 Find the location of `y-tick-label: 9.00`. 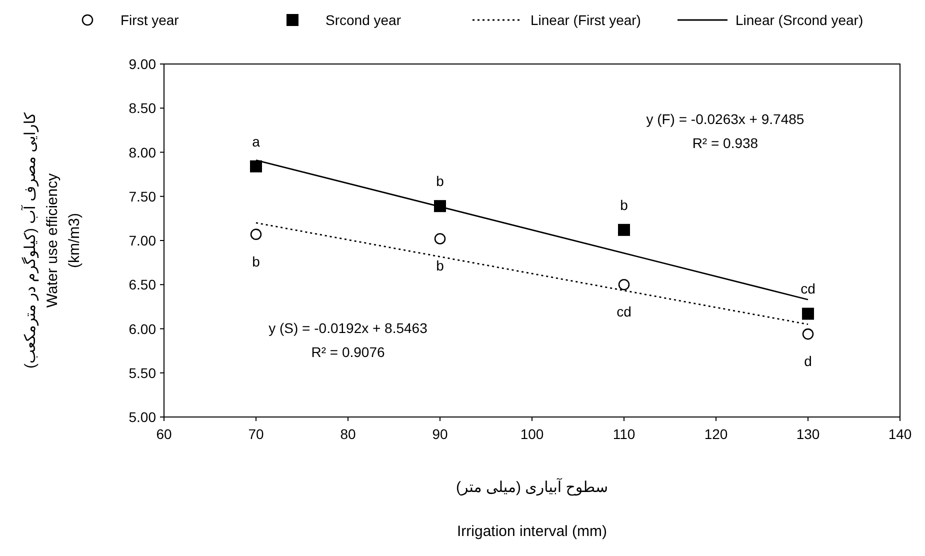

y-tick-label: 9.00 is located at coordinates (142, 64).